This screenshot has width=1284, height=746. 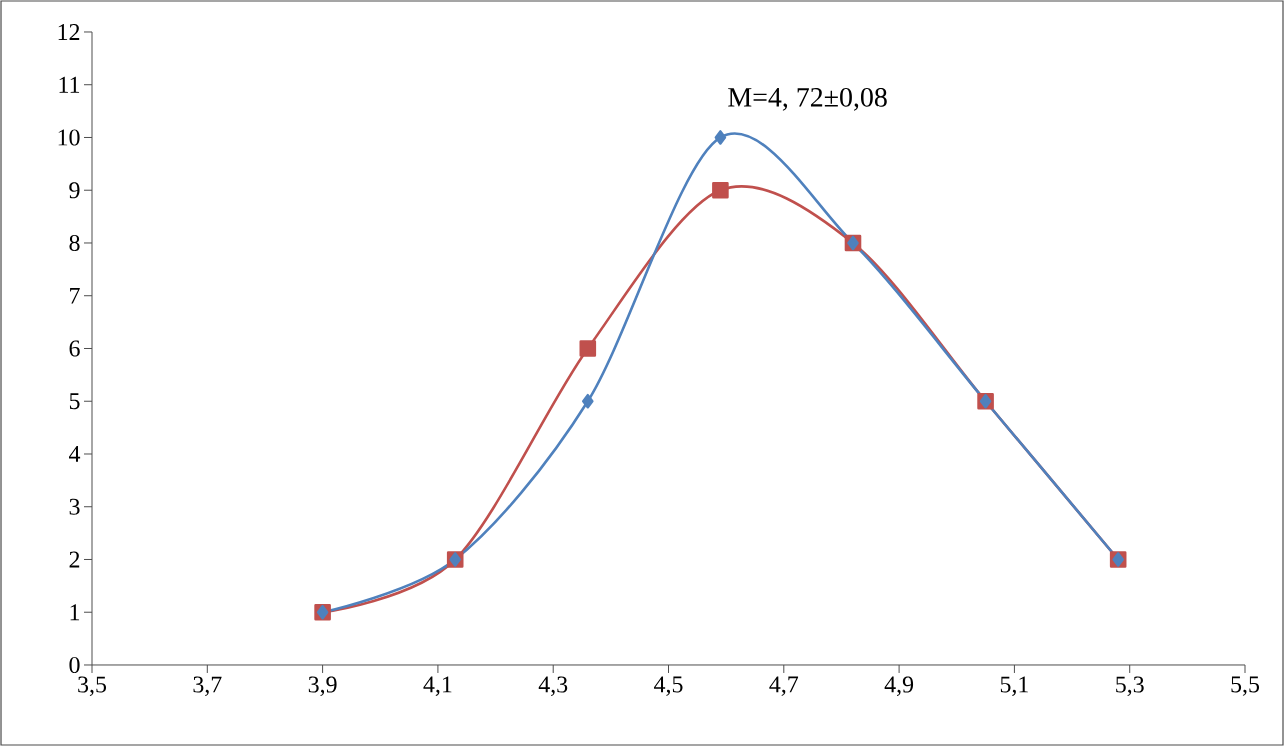 I want to click on x-tick-label: 4,5, so click(x=668, y=686).